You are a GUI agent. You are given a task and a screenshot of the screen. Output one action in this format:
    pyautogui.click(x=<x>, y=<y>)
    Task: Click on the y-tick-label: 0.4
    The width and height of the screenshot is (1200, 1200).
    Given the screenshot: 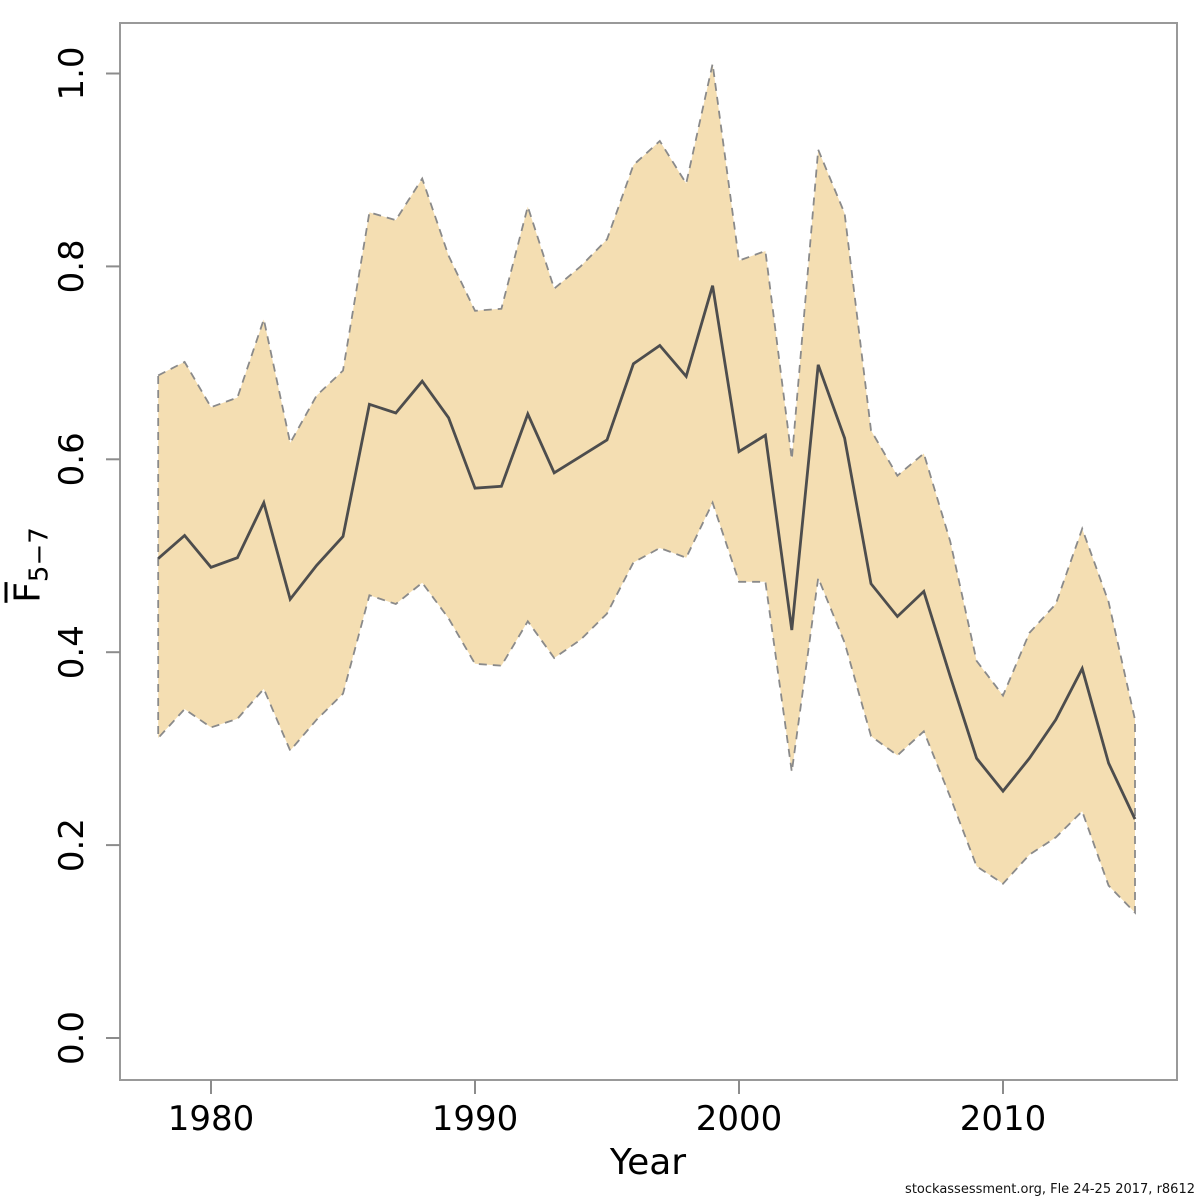 What is the action you would take?
    pyautogui.click(x=72, y=652)
    